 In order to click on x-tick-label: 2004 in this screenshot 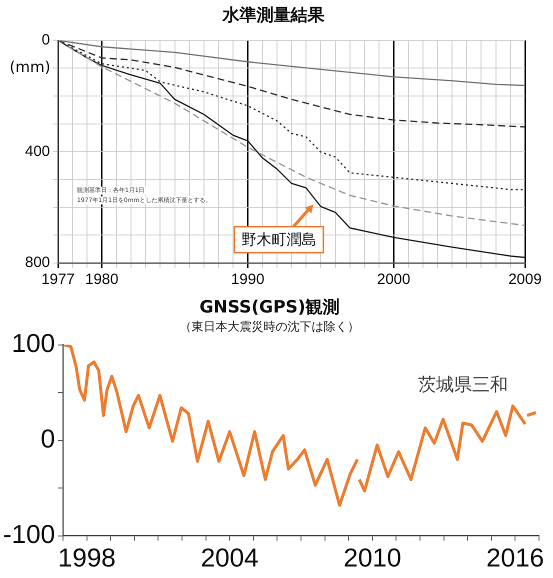, I will do `click(229, 557)`.